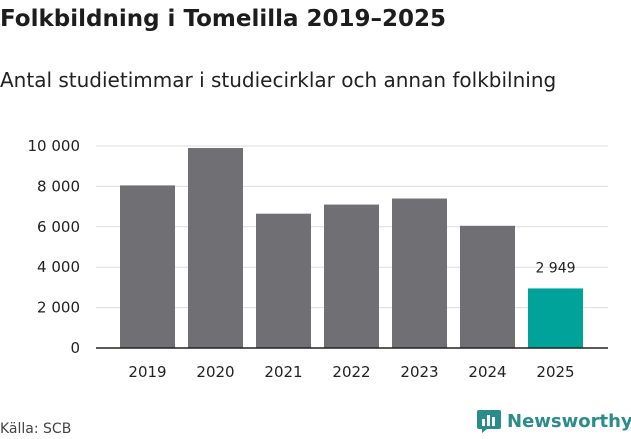 This screenshot has width=631, height=439. What do you see at coordinates (351, 276) in the screenshot?
I see `bar-2022` at bounding box center [351, 276].